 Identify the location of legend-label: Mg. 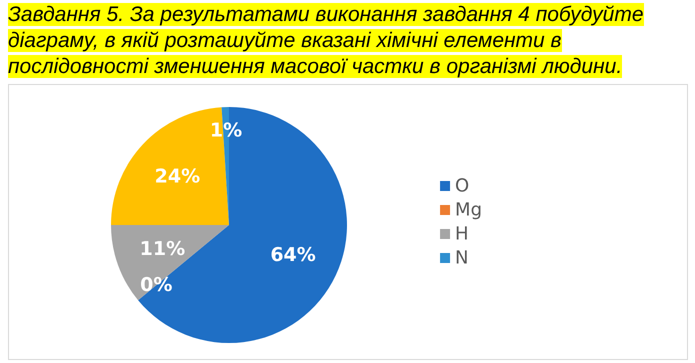
(468, 210).